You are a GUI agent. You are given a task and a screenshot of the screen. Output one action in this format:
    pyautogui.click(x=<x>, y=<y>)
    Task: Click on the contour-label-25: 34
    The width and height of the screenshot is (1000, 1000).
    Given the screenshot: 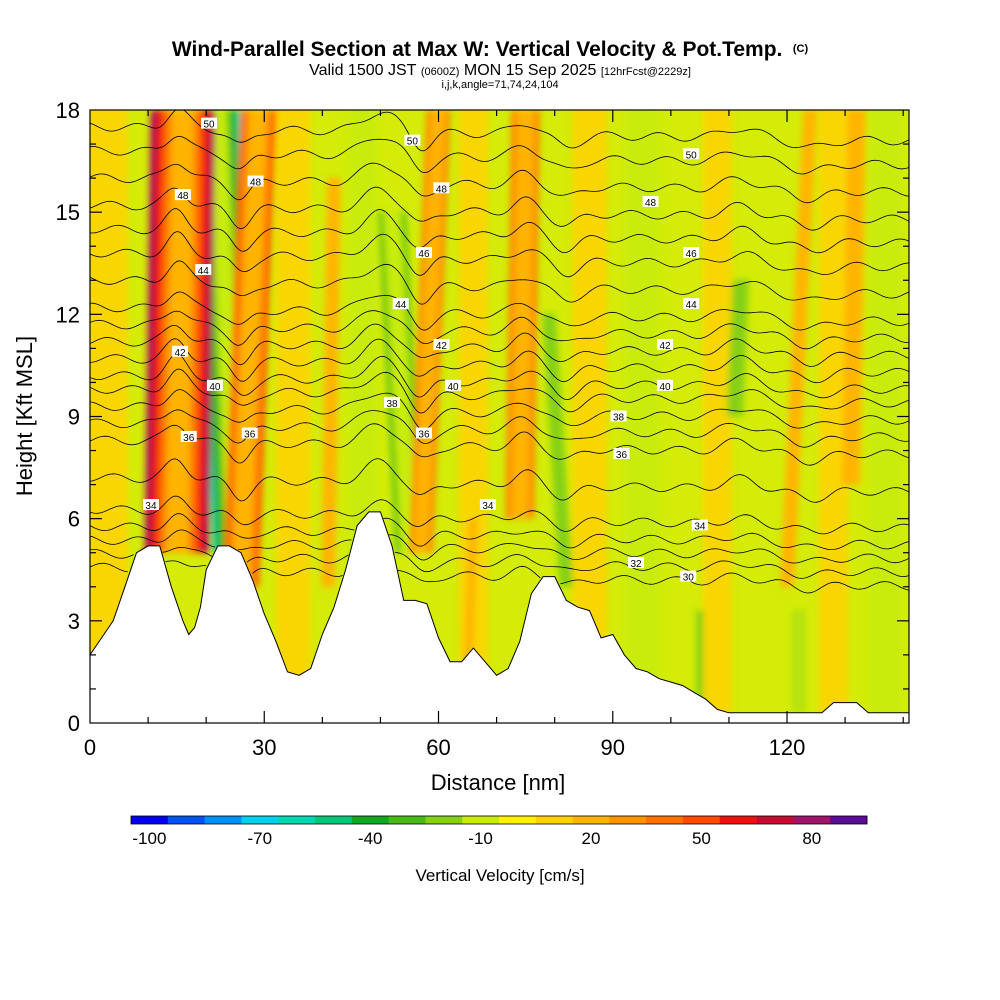 What is the action you would take?
    pyautogui.click(x=487, y=505)
    